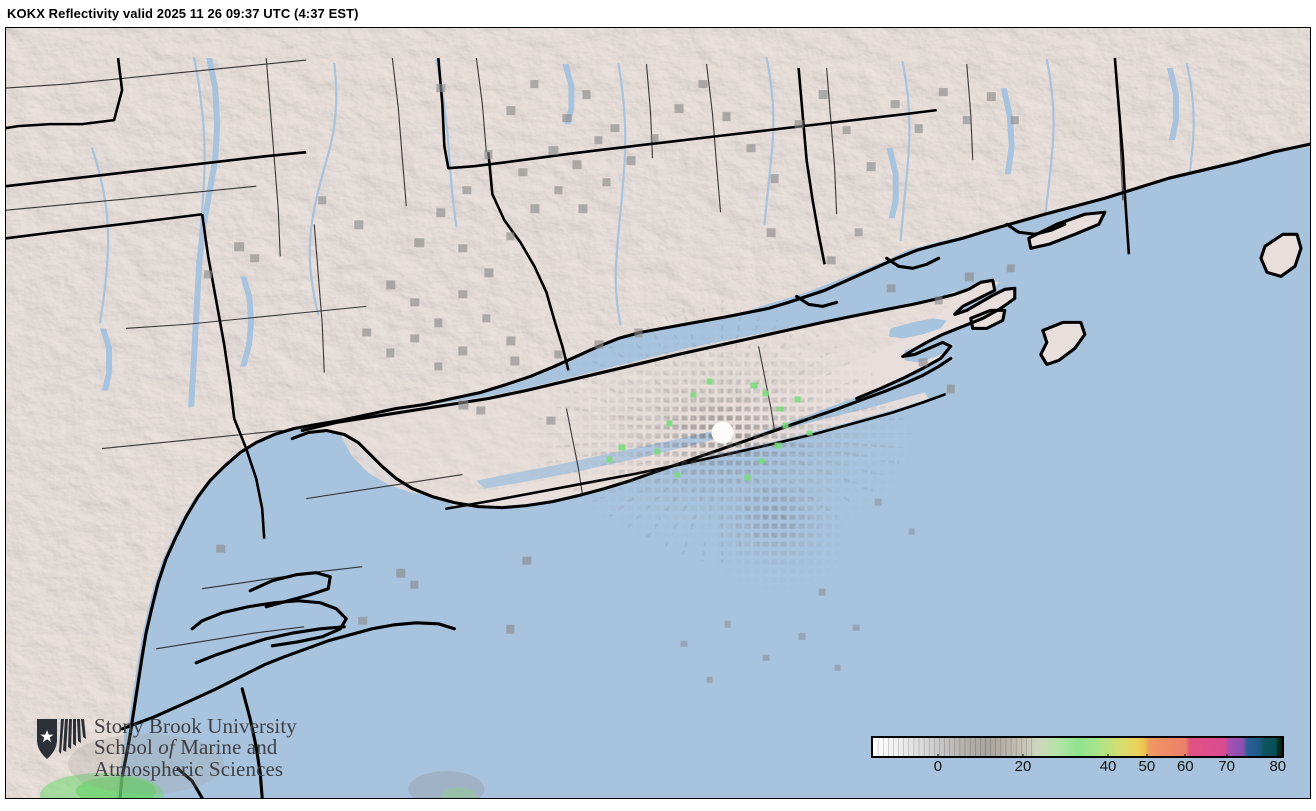  What do you see at coordinates (1135, 288) in the screenshot?
I see `offshore-islands-layer` at bounding box center [1135, 288].